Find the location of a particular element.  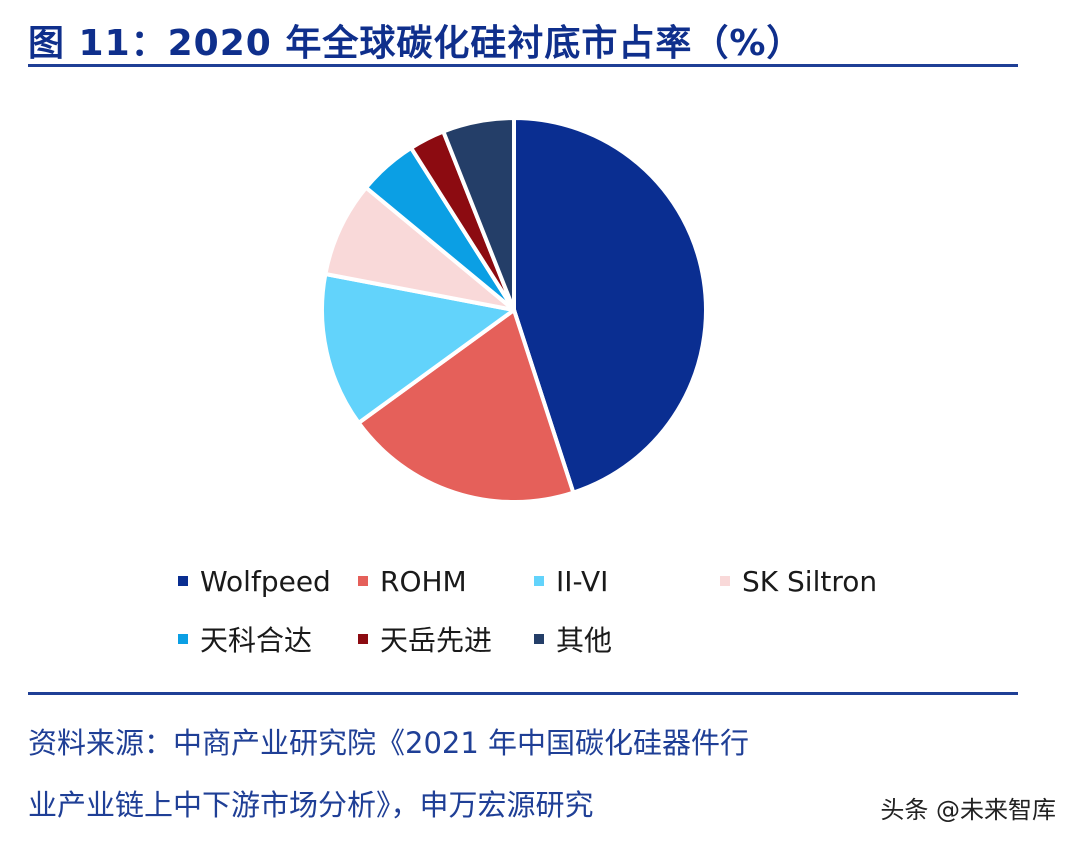

legend-label: Wolfpeed is located at coordinates (265, 581).